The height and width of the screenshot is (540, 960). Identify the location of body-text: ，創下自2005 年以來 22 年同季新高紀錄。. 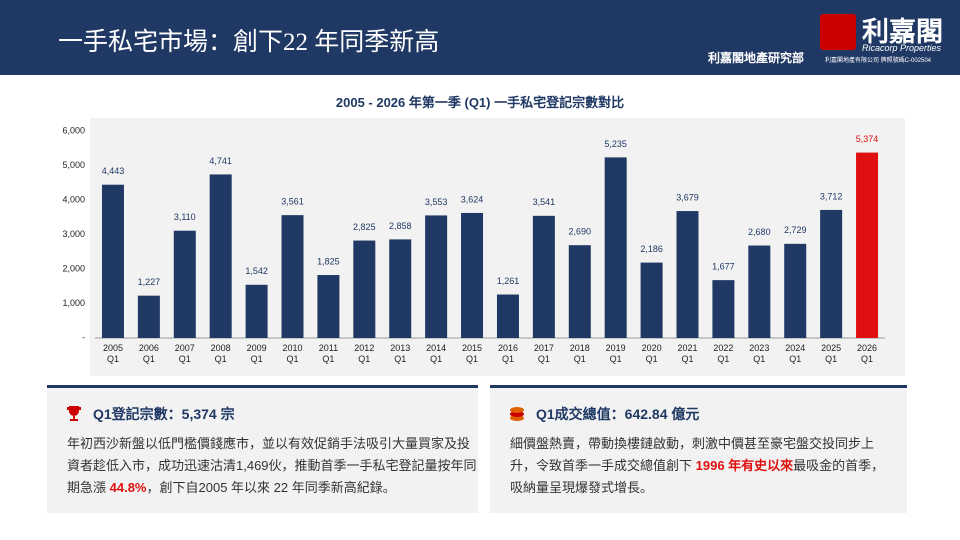
(271, 487).